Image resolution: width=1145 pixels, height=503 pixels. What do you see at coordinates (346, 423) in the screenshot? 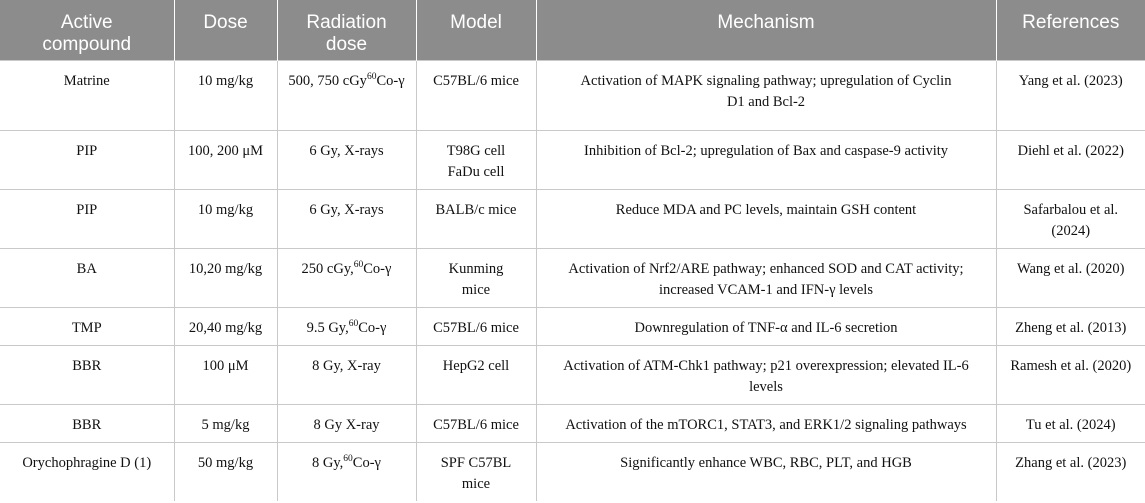
I see `cell-radiation-dose: 8 Gy X-ray` at bounding box center [346, 423].